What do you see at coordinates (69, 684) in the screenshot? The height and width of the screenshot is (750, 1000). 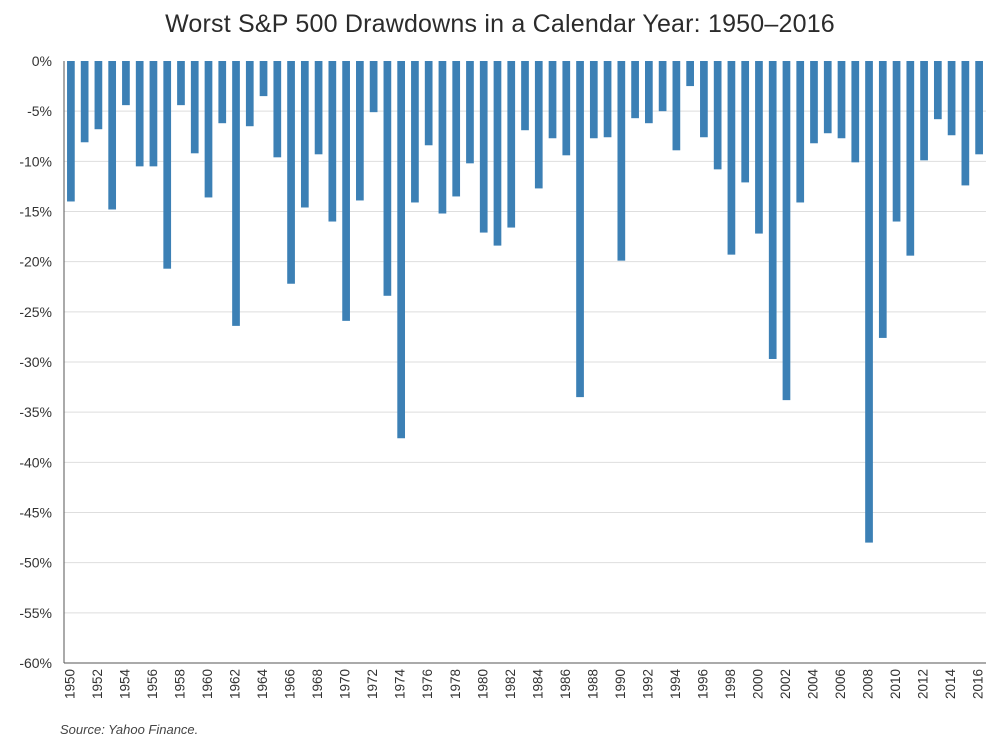 I see `x-tick-label: 1950` at bounding box center [69, 684].